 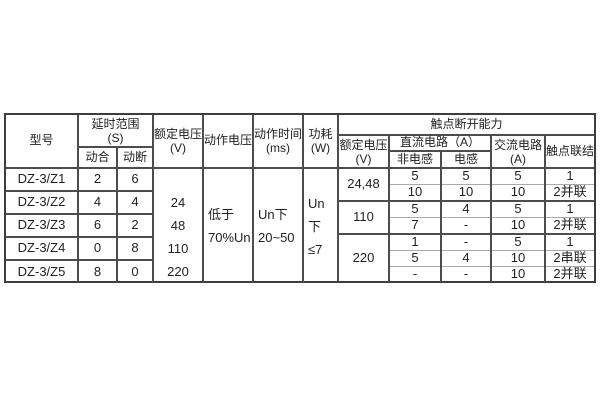 I want to click on rated-voltage-value: 24, so click(x=178, y=202).